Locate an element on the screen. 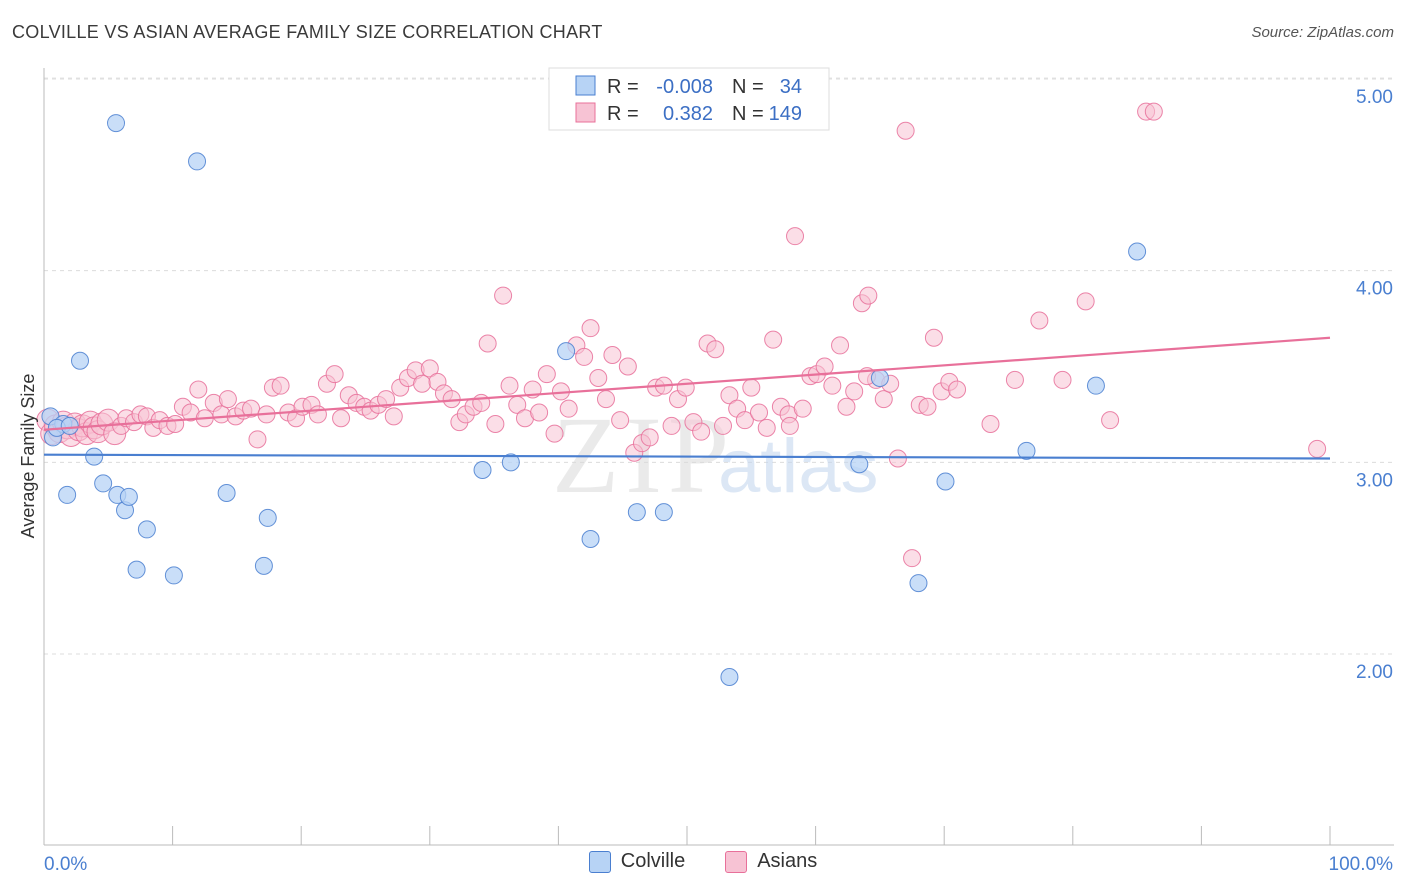 Image resolution: width=1406 pixels, height=892 pixels. colville-trend-line is located at coordinates (687, 456).